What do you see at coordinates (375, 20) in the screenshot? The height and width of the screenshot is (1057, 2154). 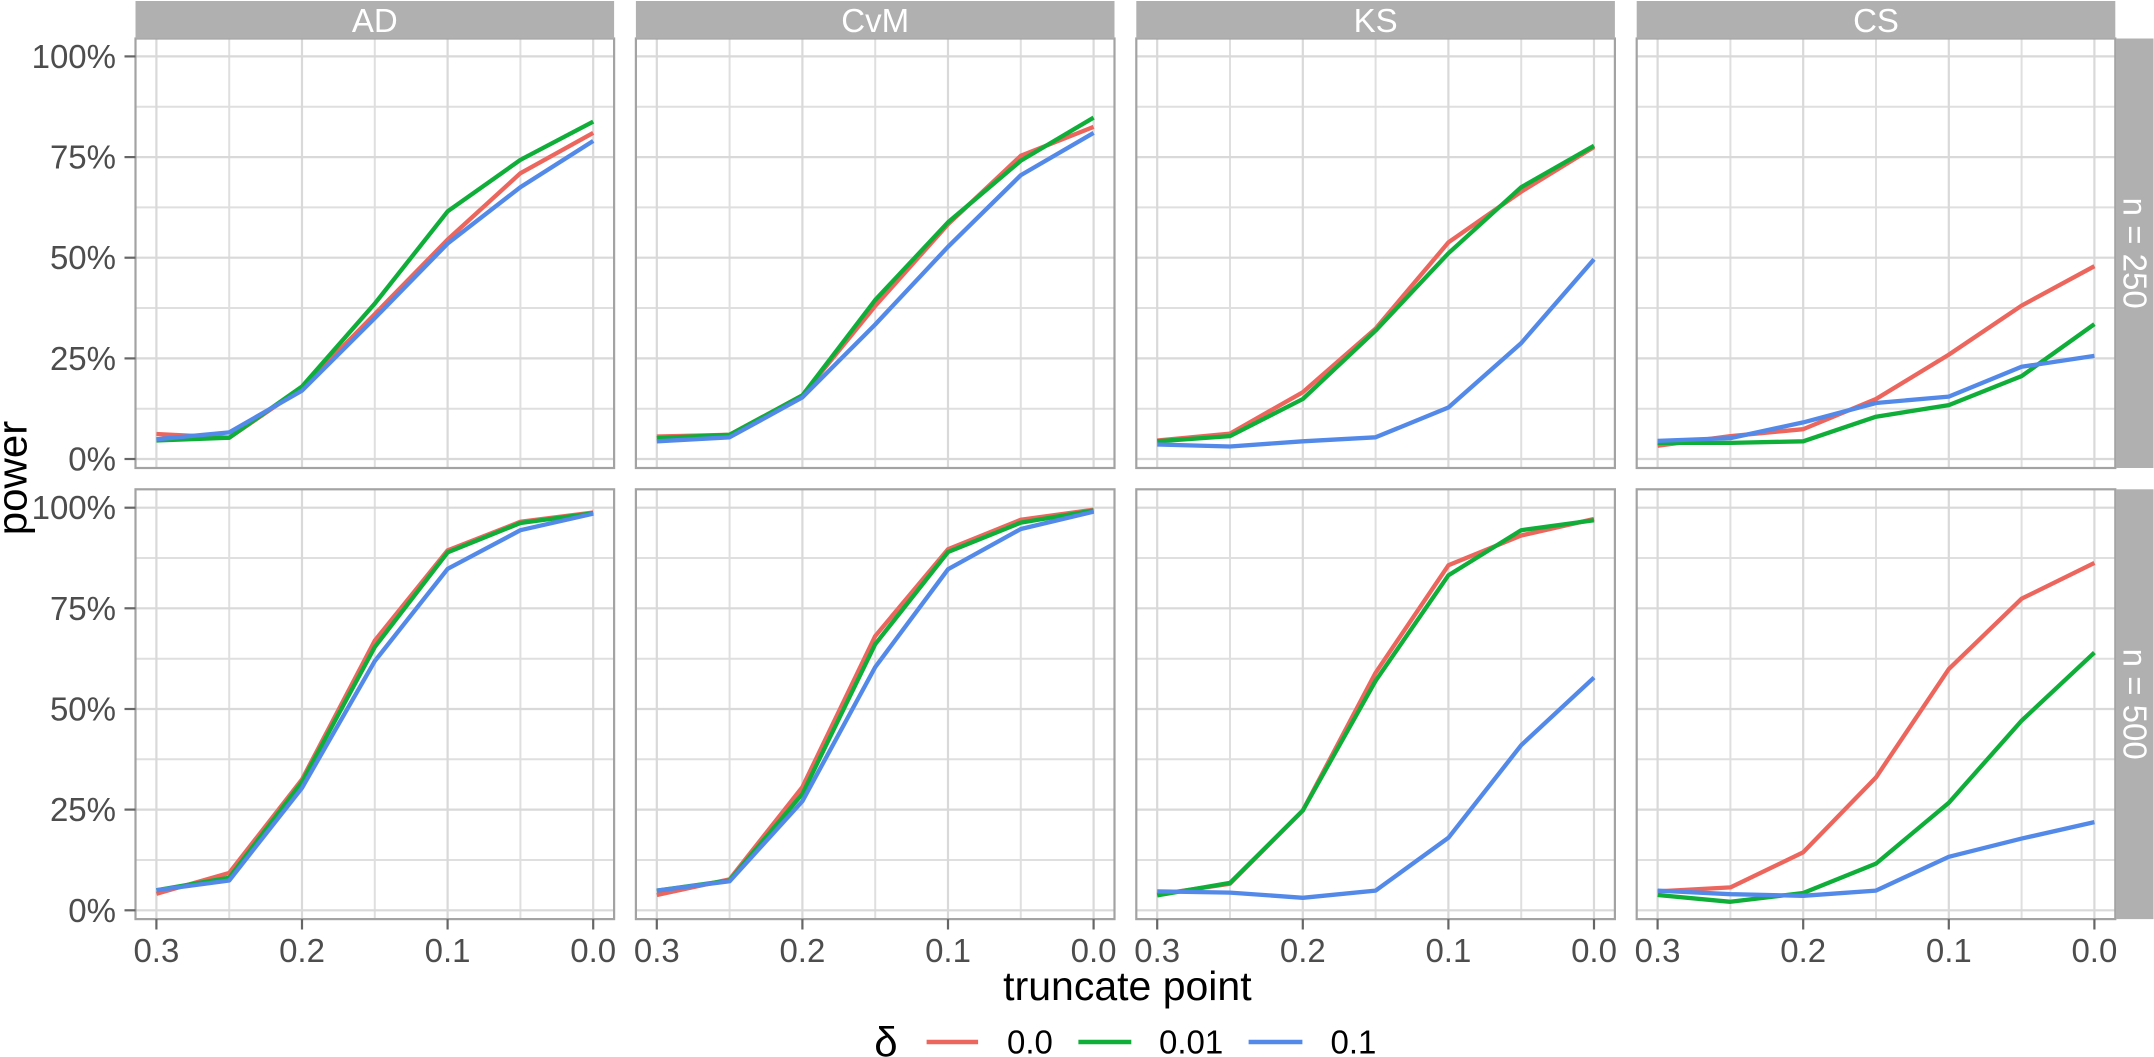 I see `svg-text: AD` at bounding box center [375, 20].